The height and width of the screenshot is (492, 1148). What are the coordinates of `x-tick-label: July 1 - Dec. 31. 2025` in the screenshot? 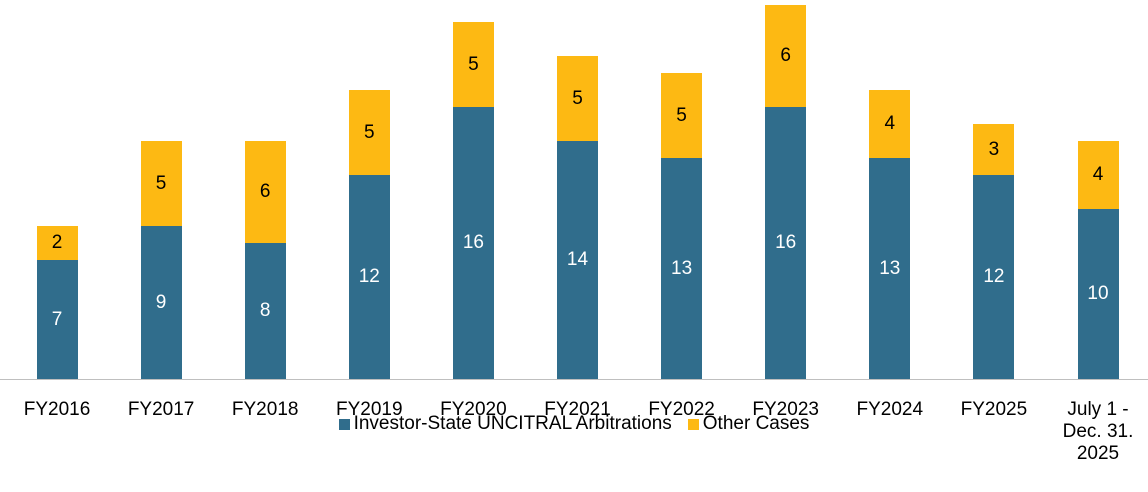 It's located at (1098, 431).